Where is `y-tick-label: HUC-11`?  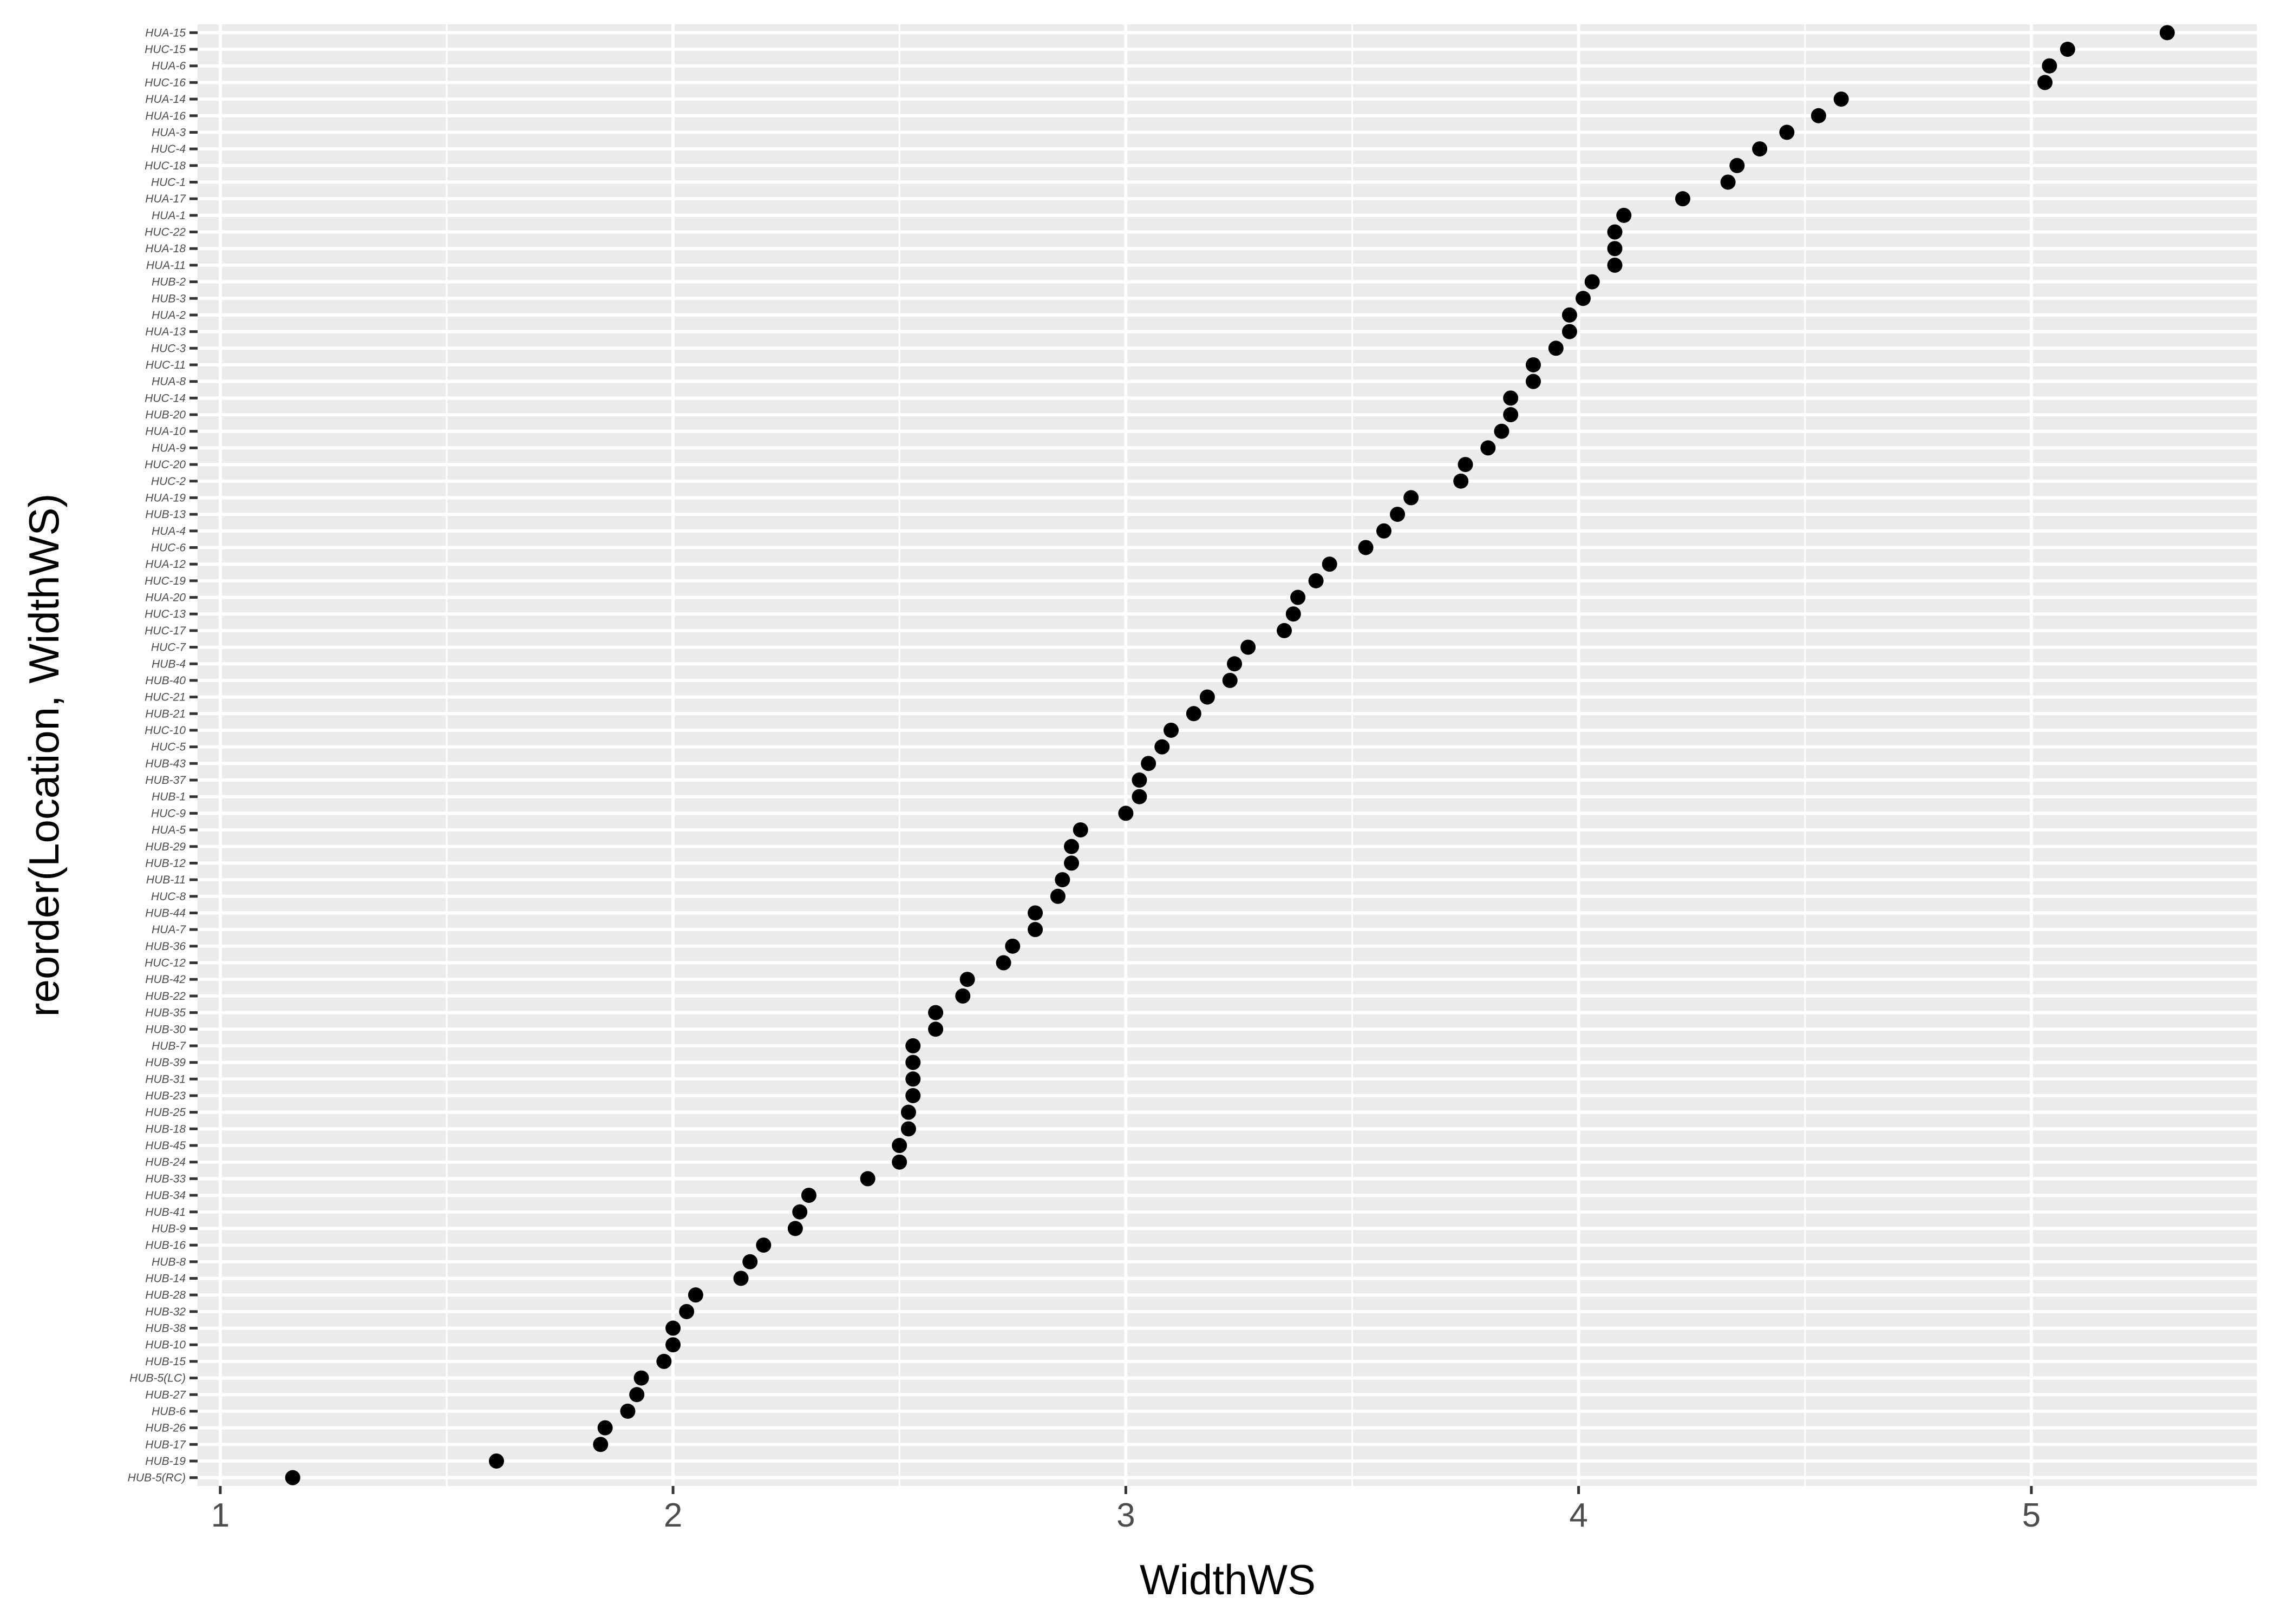
y-tick-label: HUC-11 is located at coordinates (166, 365).